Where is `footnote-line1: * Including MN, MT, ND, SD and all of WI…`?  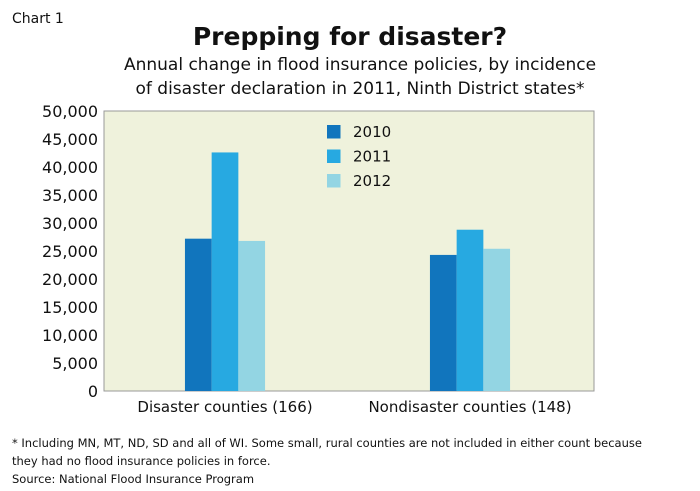
footnote-line1: * Including MN, MT, ND, SD and all of WI… is located at coordinates (327, 443).